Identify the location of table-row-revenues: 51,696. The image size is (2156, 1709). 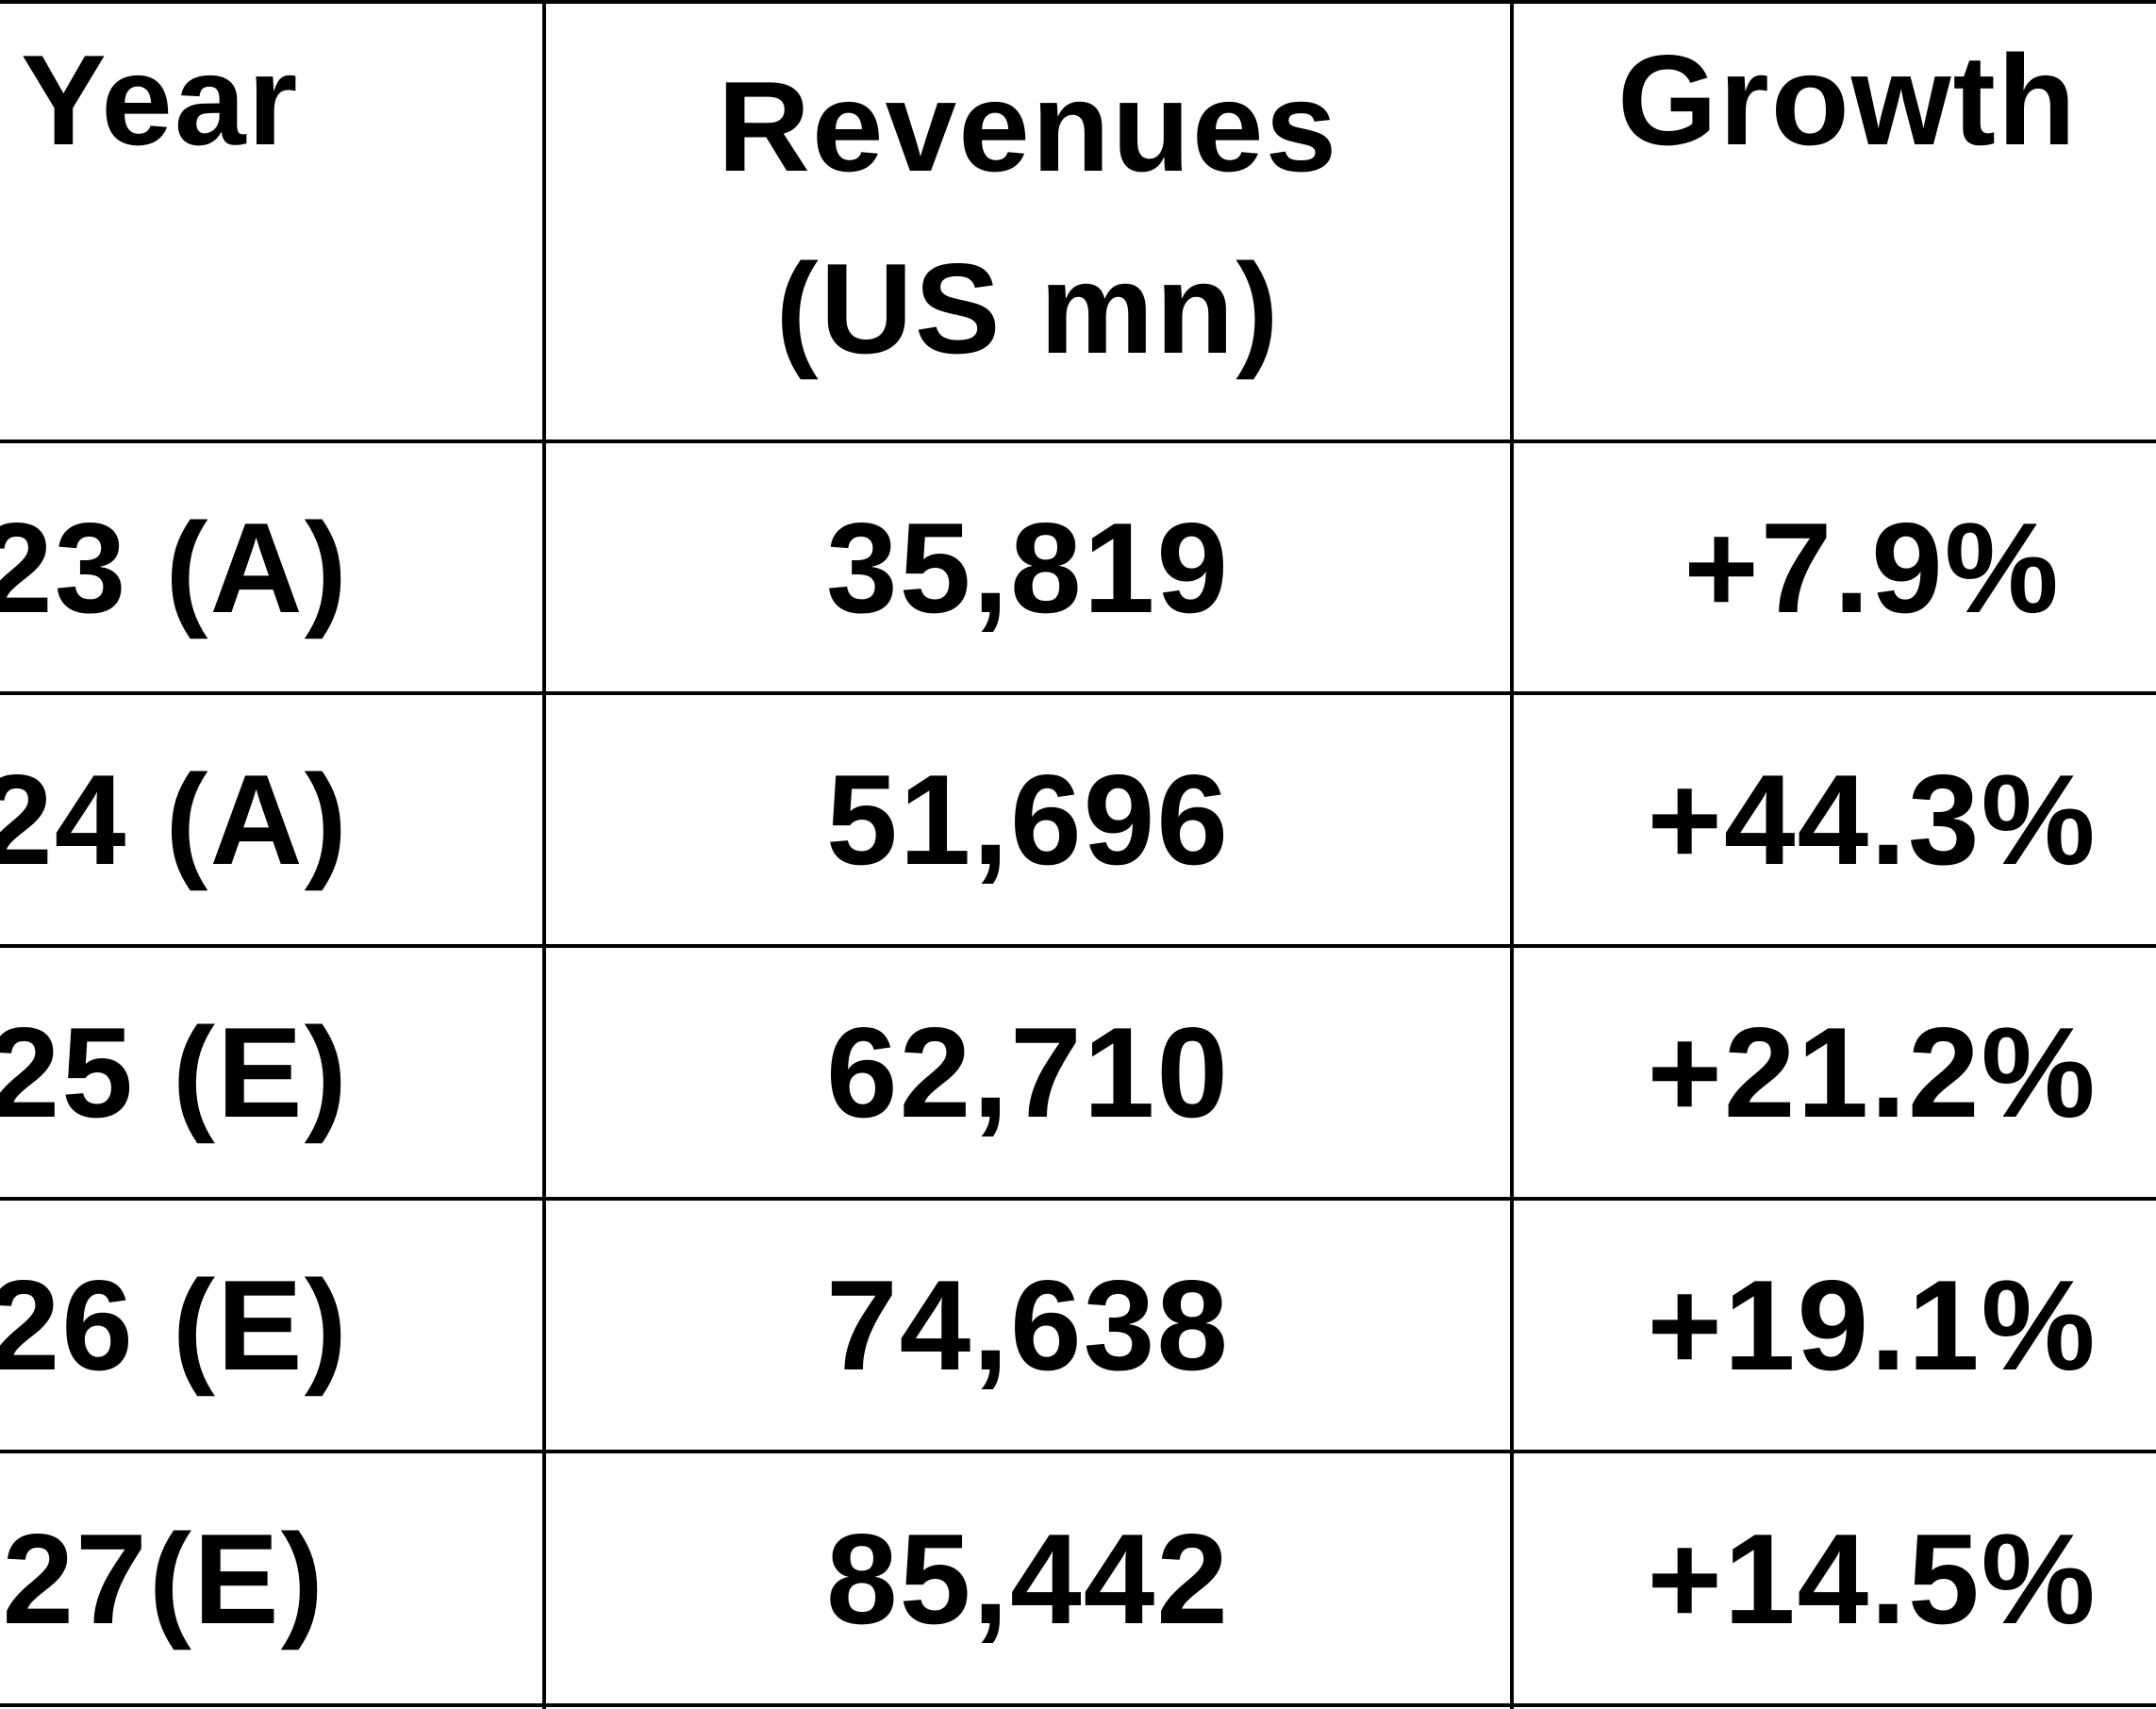
(1028, 819).